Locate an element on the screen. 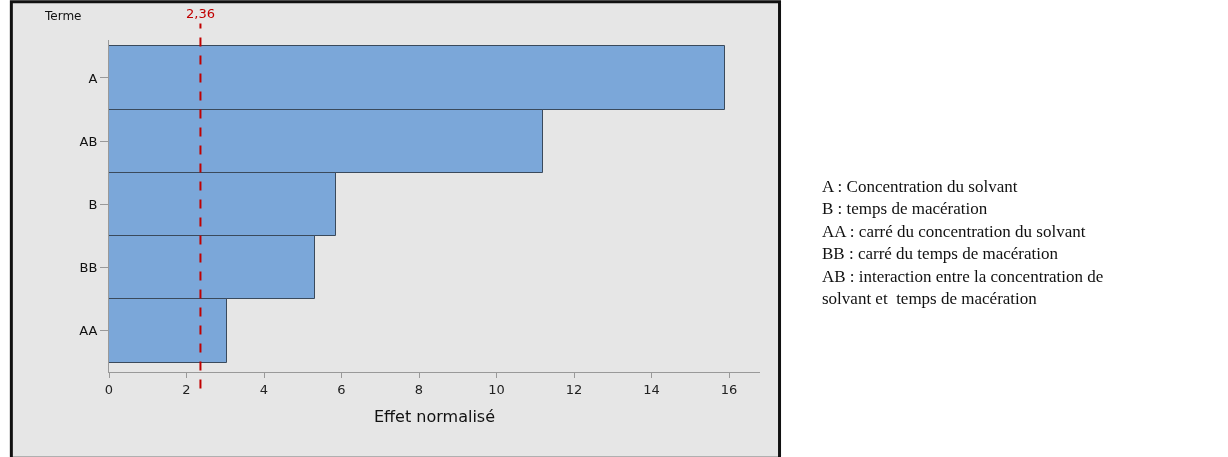 This screenshot has width=1228, height=457. y-tick-label: AB is located at coordinates (88, 141).